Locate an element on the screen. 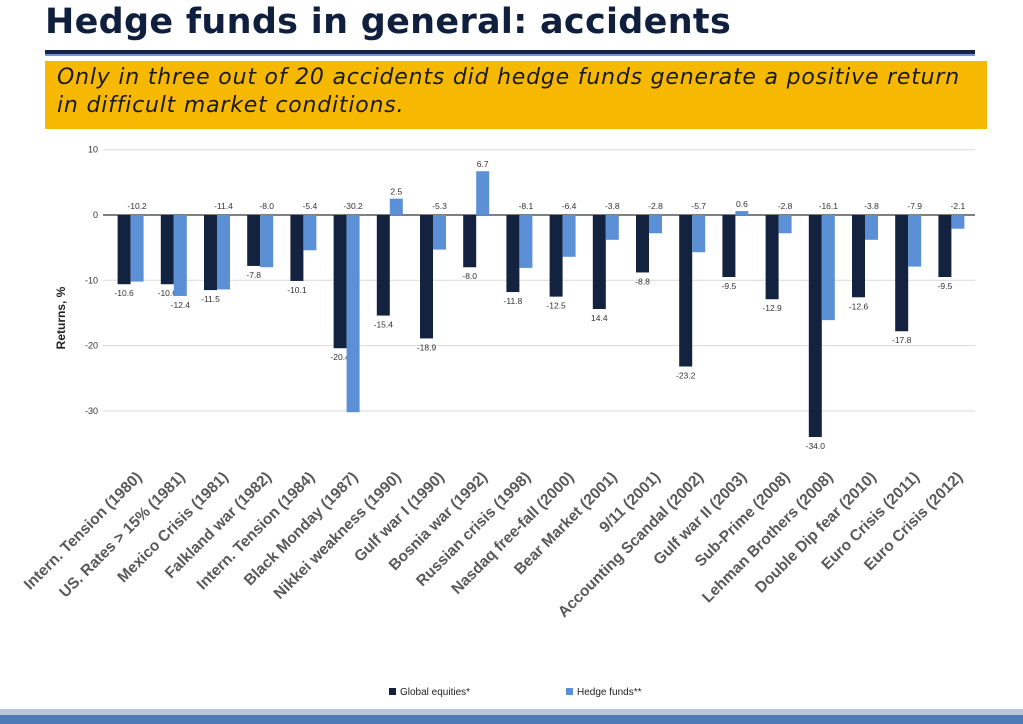 The height and width of the screenshot is (724, 1023). equities-data-label: -34.0 is located at coordinates (816, 446).